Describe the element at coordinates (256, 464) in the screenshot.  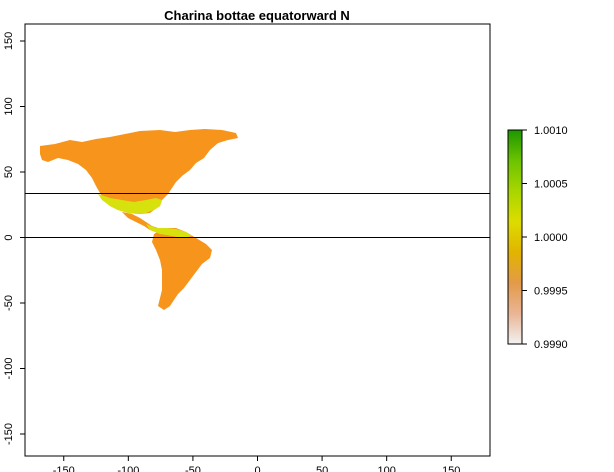
I see `x-axis: -150 -100 -50 0 50 100 150` at that location.